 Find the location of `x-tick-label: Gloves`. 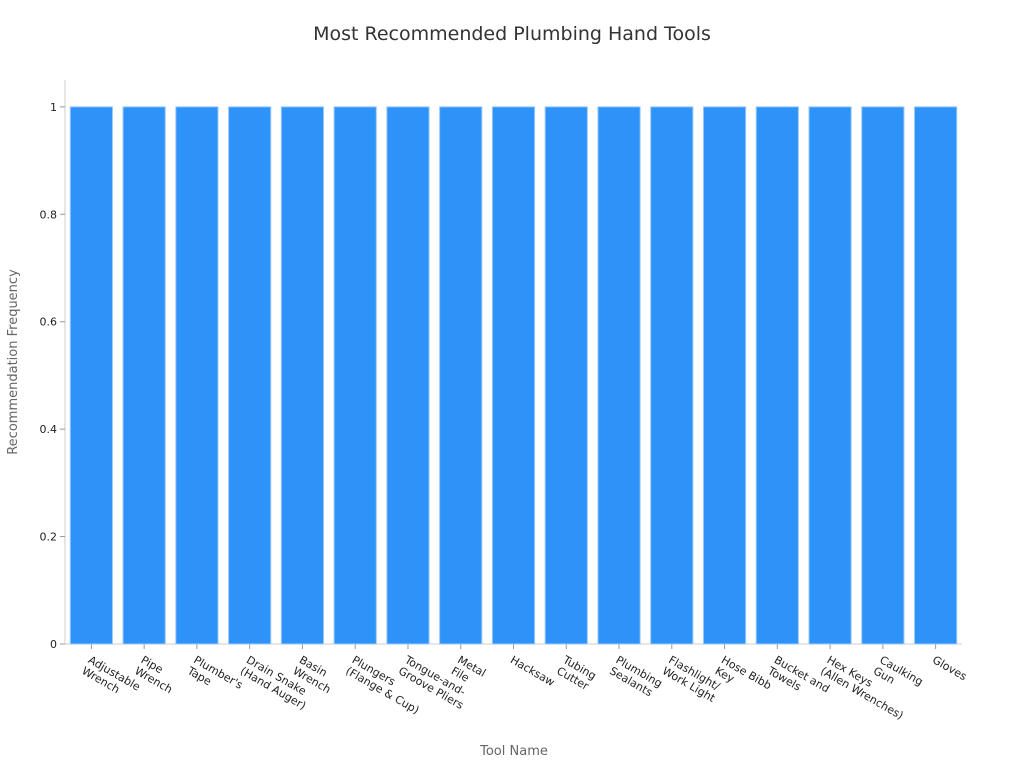

x-tick-label: Gloves is located at coordinates (949, 668).